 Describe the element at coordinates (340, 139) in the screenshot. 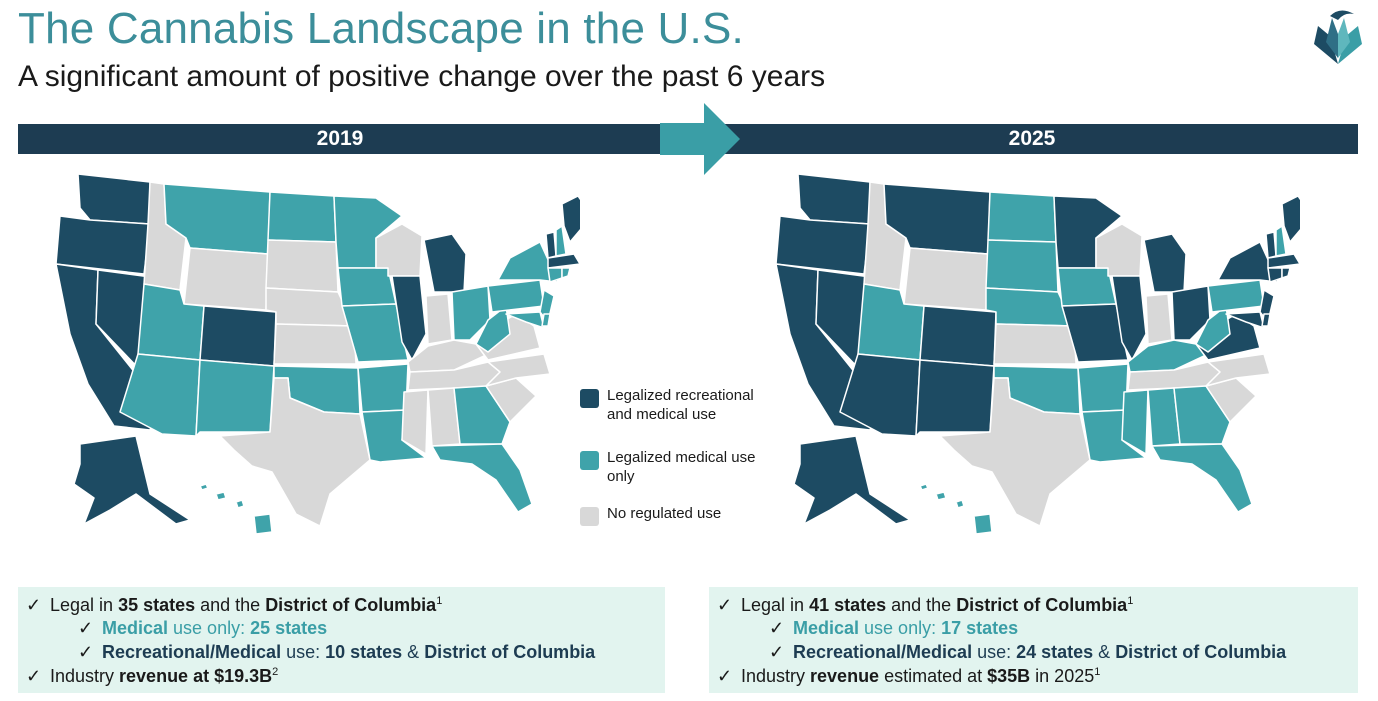

I see `timeline-bar-2019: 2019` at that location.